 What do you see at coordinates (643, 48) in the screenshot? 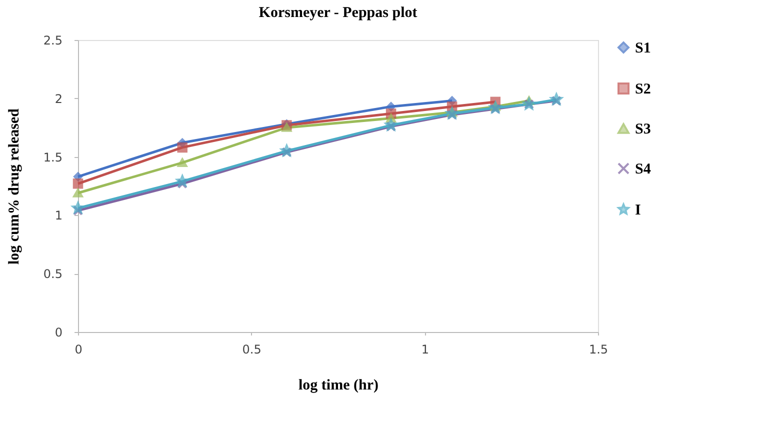
I see `legend-label: S1` at bounding box center [643, 48].